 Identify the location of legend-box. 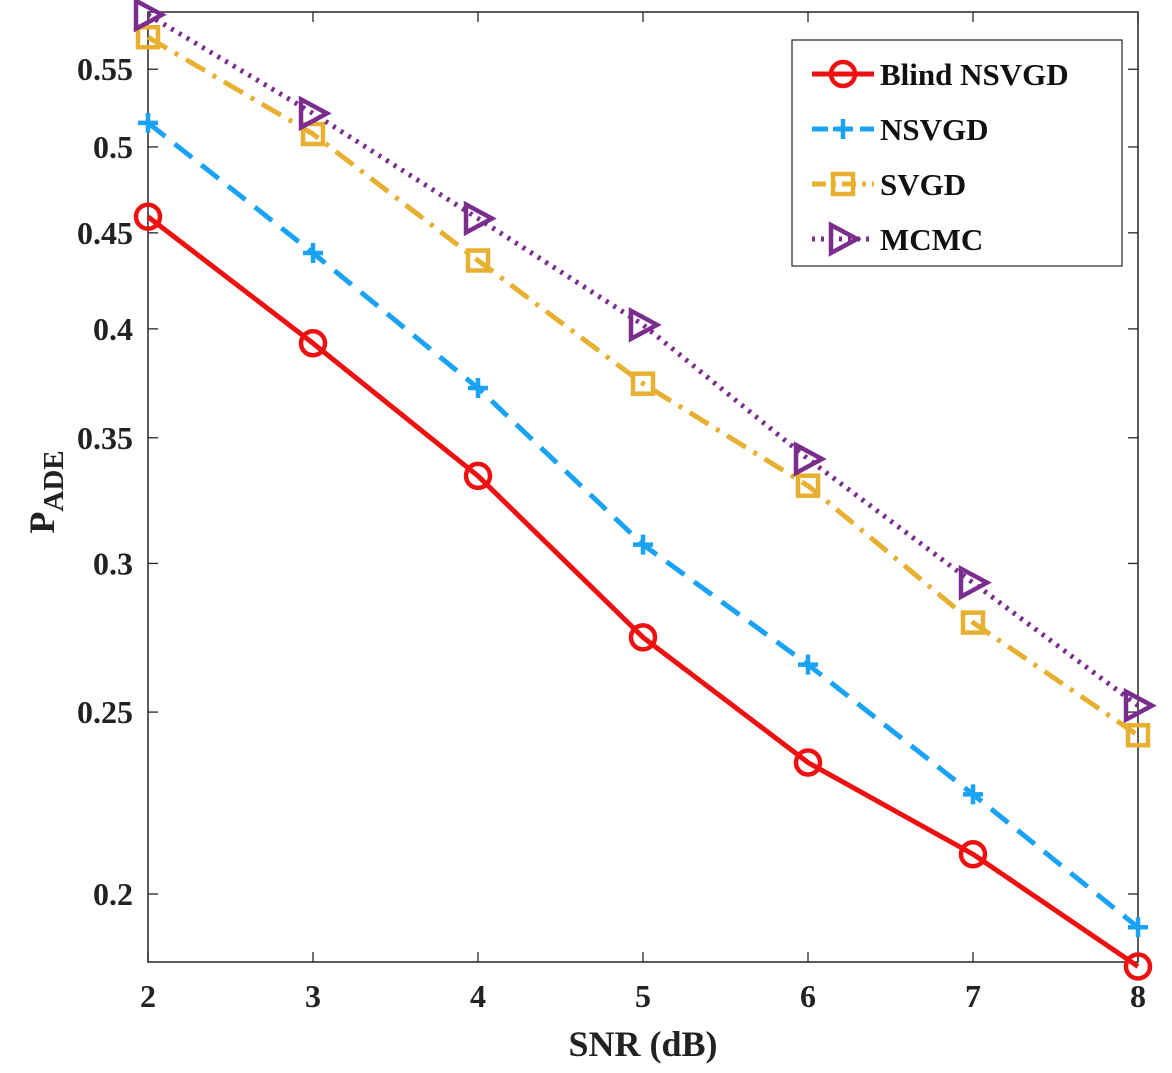
(957, 153).